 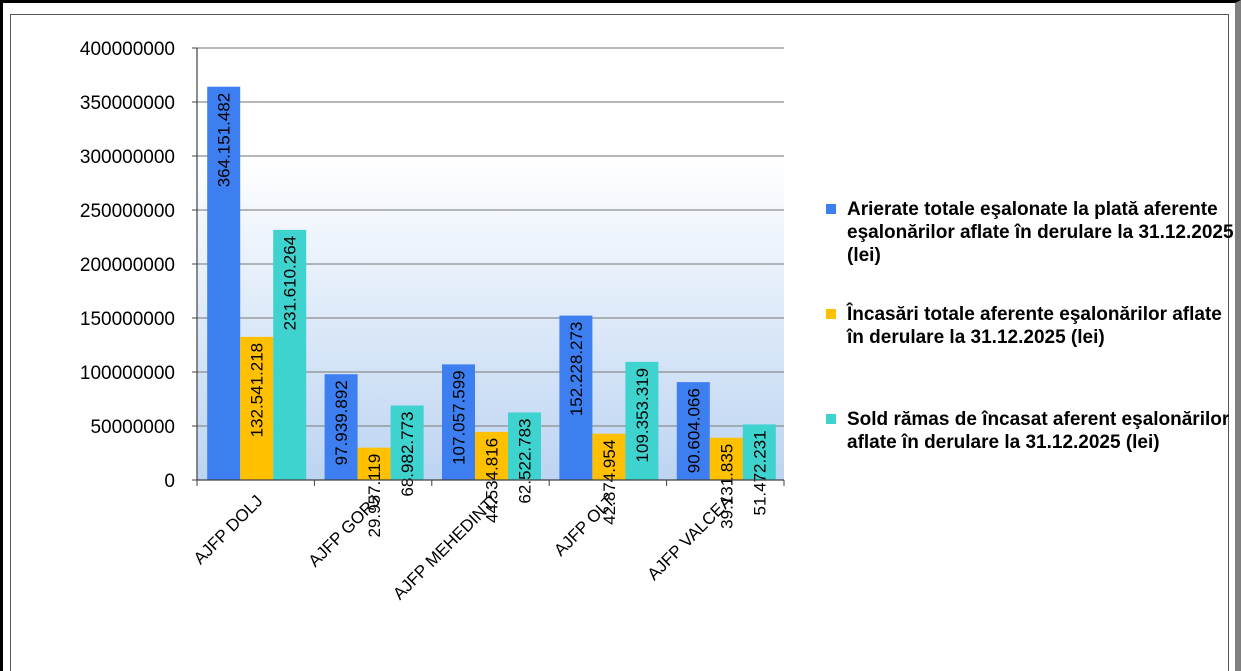 What do you see at coordinates (609, 482) in the screenshot?
I see `bar-value-label: 42.874.954` at bounding box center [609, 482].